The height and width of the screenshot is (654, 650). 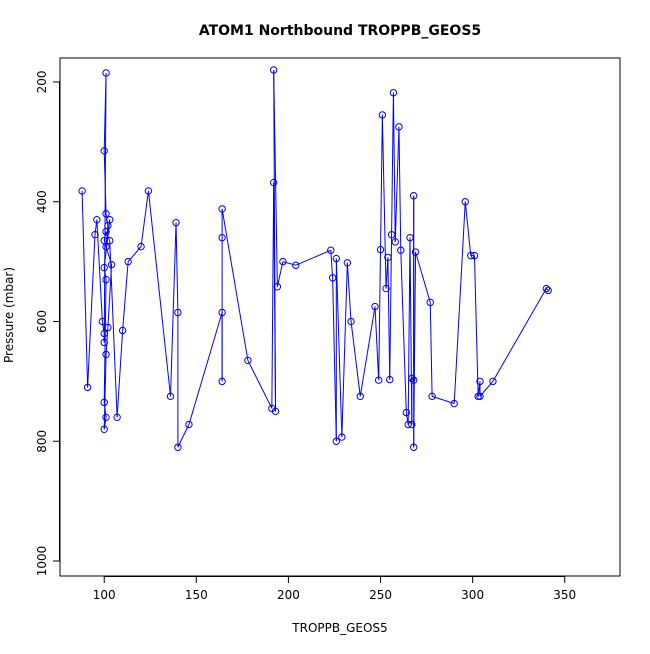 I want to click on y-tick-label: 800, so click(x=42, y=441).